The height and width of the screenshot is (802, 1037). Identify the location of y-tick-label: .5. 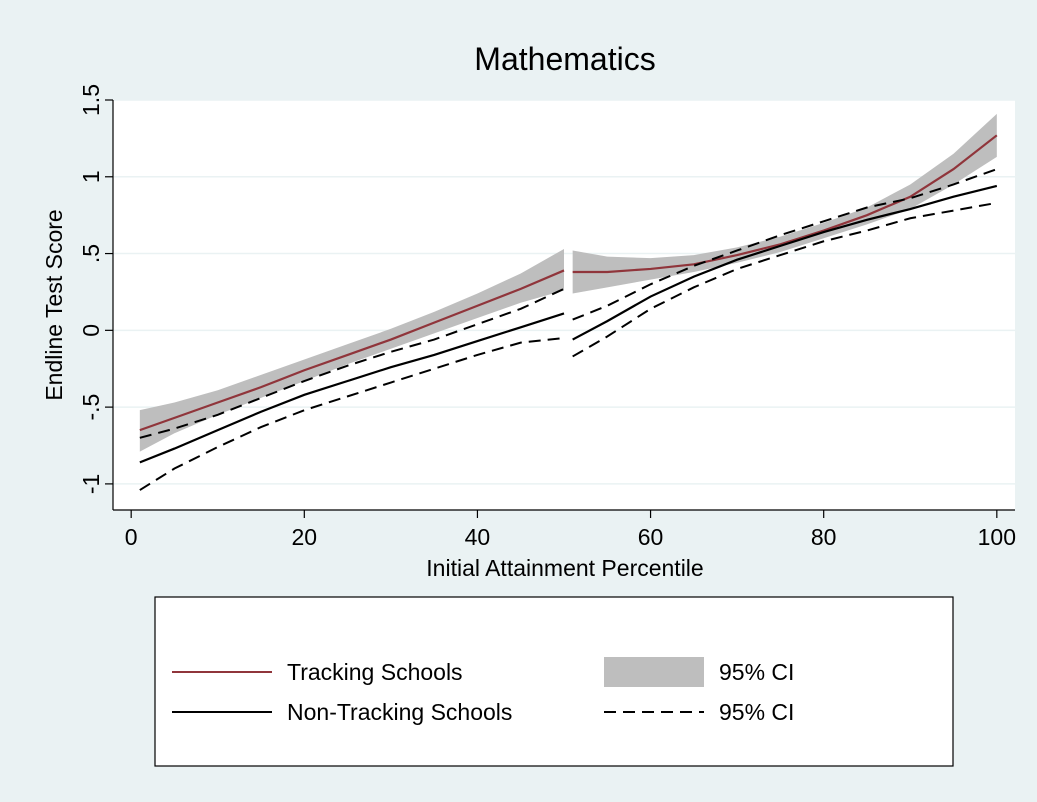
(91, 253).